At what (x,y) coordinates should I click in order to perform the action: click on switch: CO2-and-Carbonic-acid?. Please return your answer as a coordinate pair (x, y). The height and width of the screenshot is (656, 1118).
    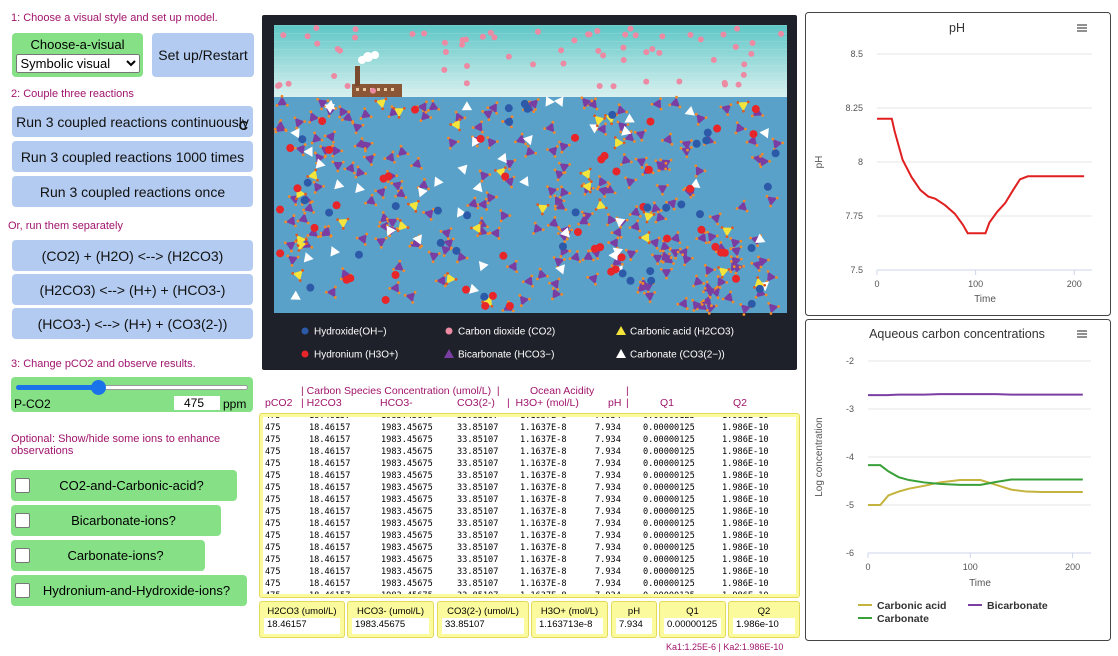
    Looking at the image, I should click on (124, 485).